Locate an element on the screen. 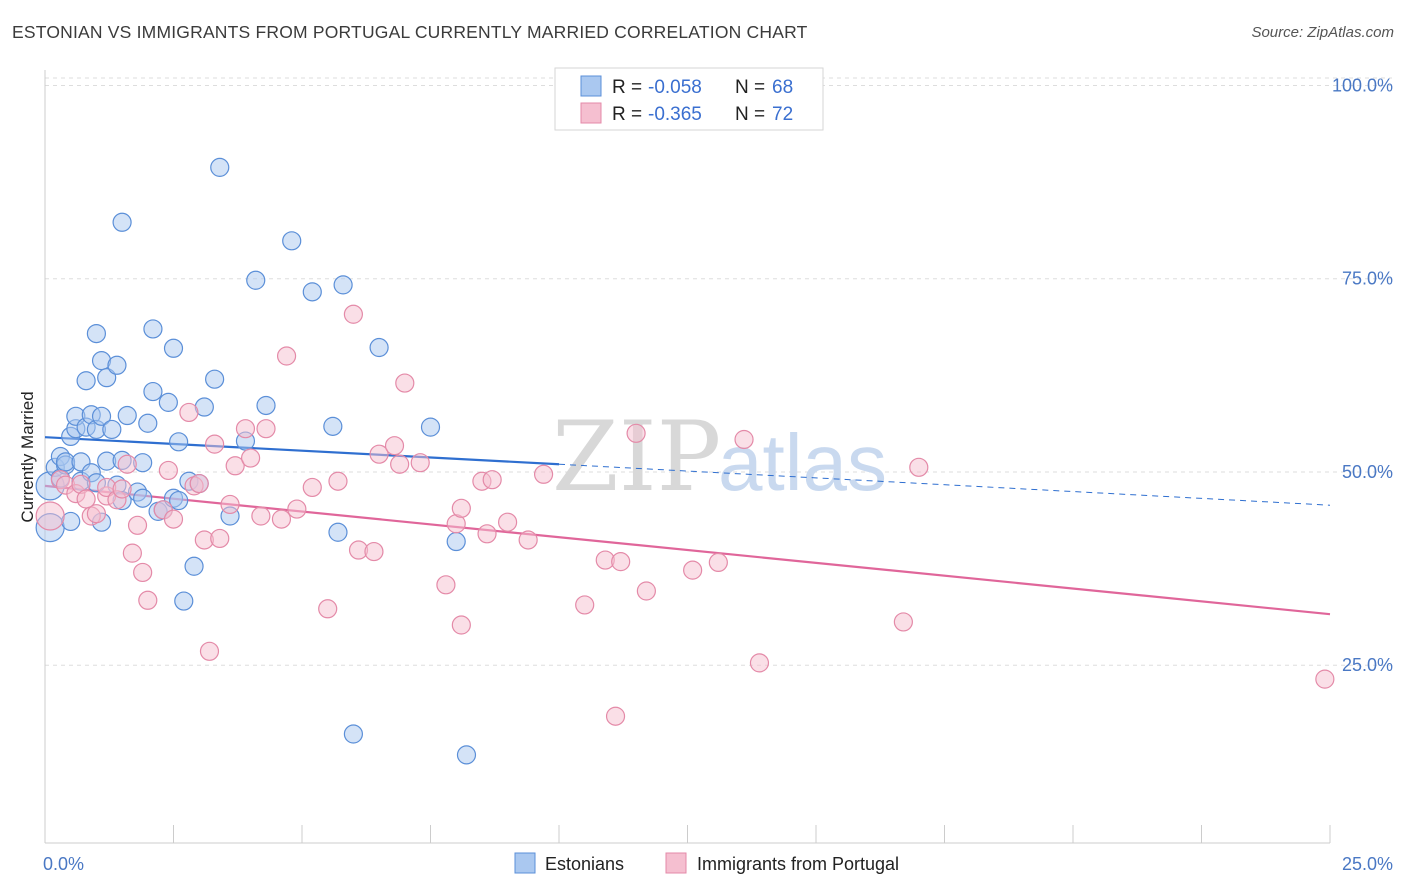 The image size is (1406, 892). watermark-zip: ZIP is located at coordinates (636, 457).